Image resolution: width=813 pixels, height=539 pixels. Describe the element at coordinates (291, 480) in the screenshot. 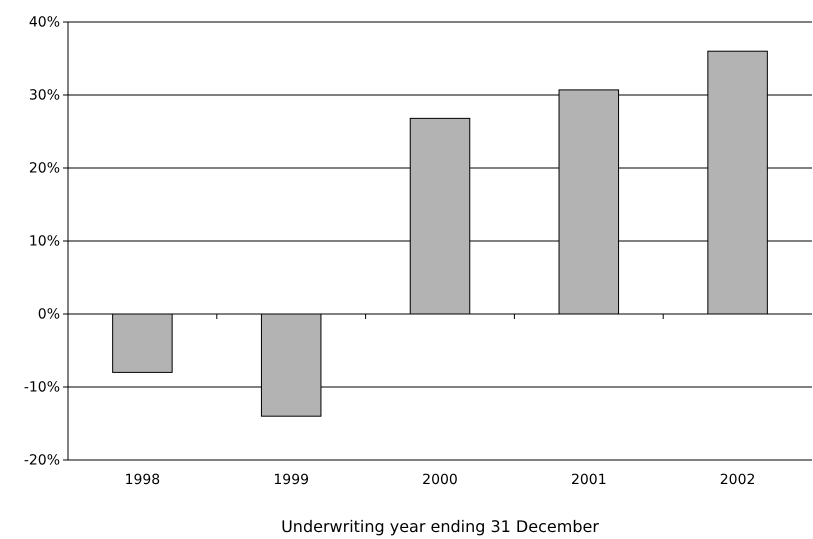

I see `x-tick-label: 1999` at that location.